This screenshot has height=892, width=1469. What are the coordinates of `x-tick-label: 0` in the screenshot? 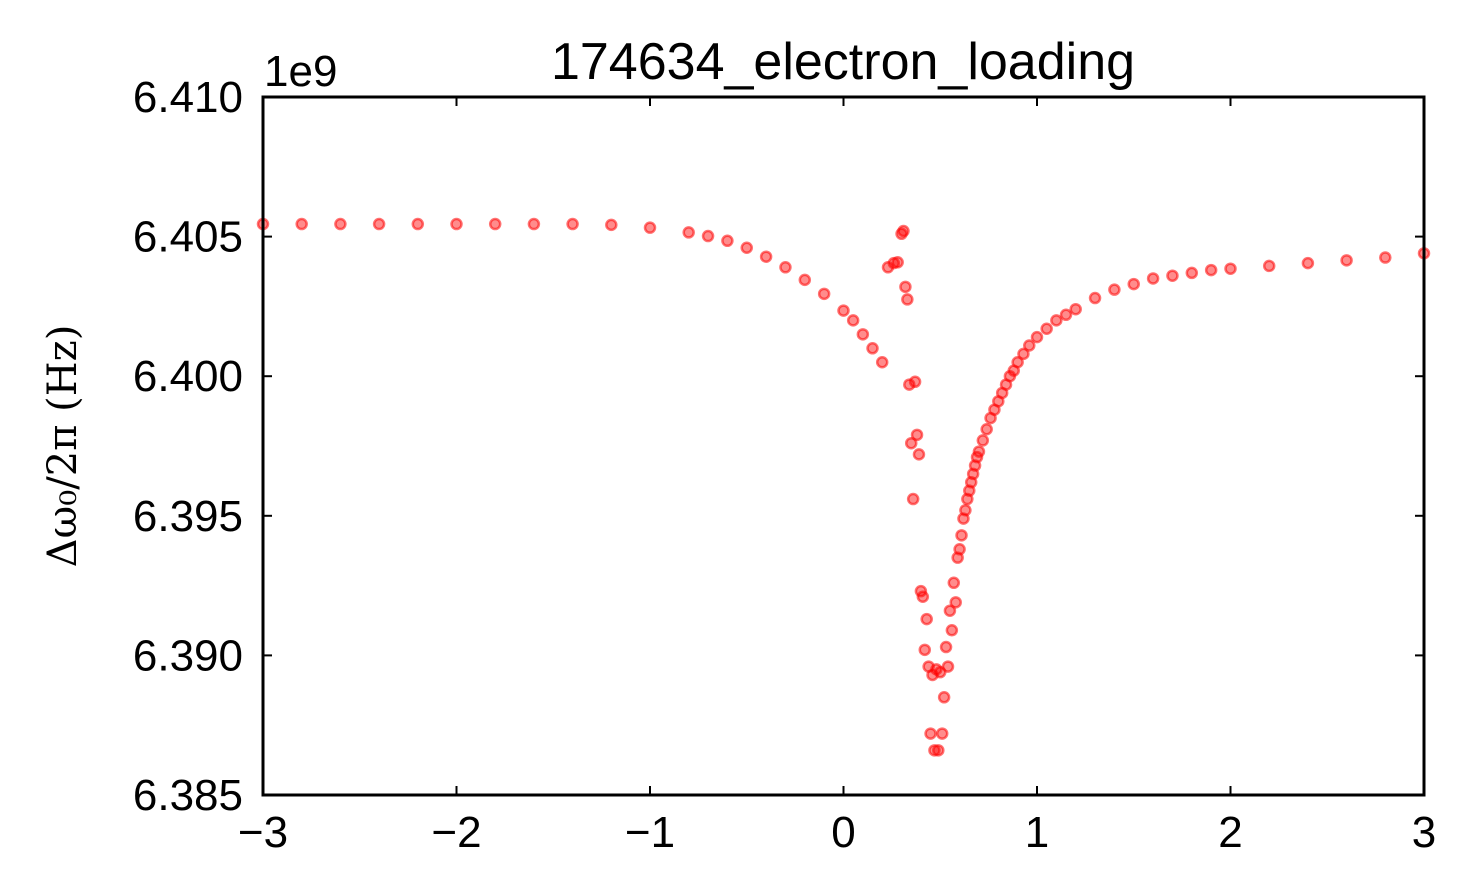 It's located at (843, 832).